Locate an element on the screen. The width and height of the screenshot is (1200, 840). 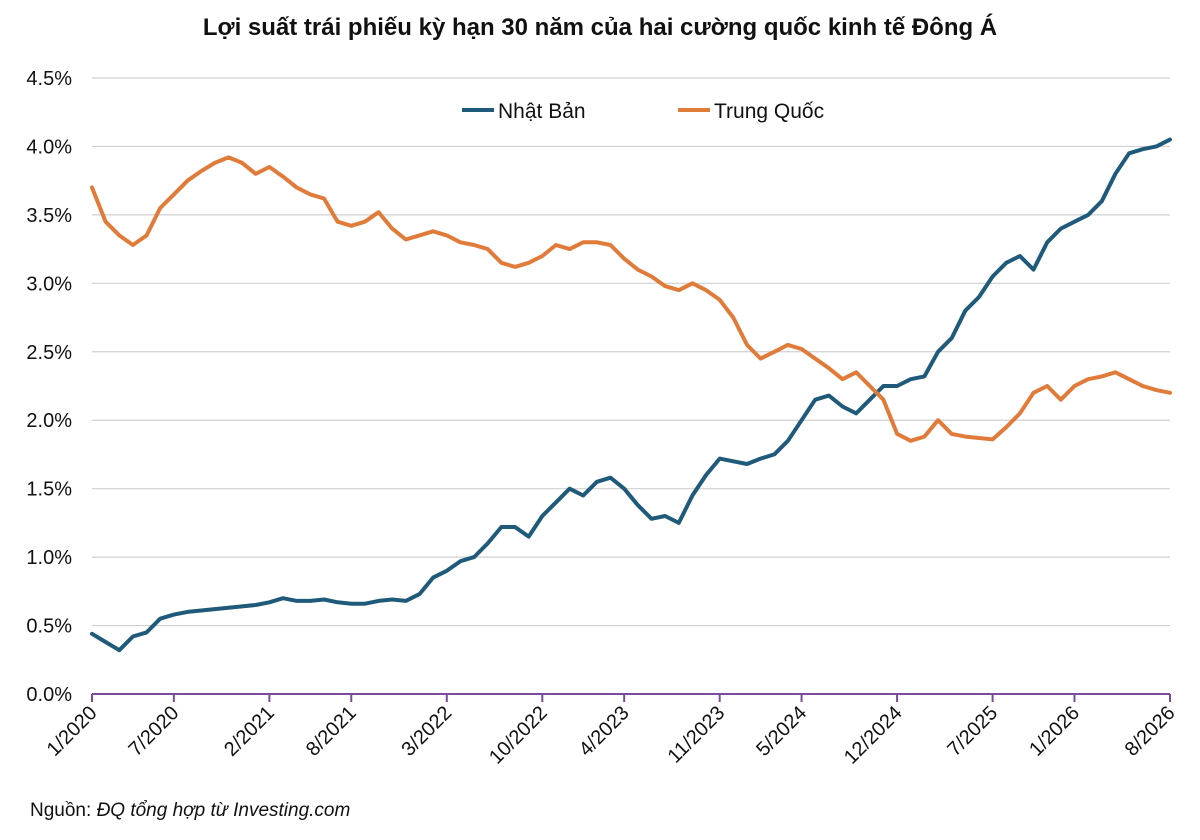
x-tick-label: 12/2024 is located at coordinates (873, 735).